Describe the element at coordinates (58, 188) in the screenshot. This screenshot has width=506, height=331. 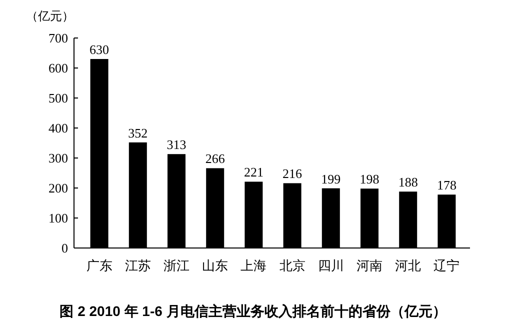
I see `y-tick-label: 200` at that location.